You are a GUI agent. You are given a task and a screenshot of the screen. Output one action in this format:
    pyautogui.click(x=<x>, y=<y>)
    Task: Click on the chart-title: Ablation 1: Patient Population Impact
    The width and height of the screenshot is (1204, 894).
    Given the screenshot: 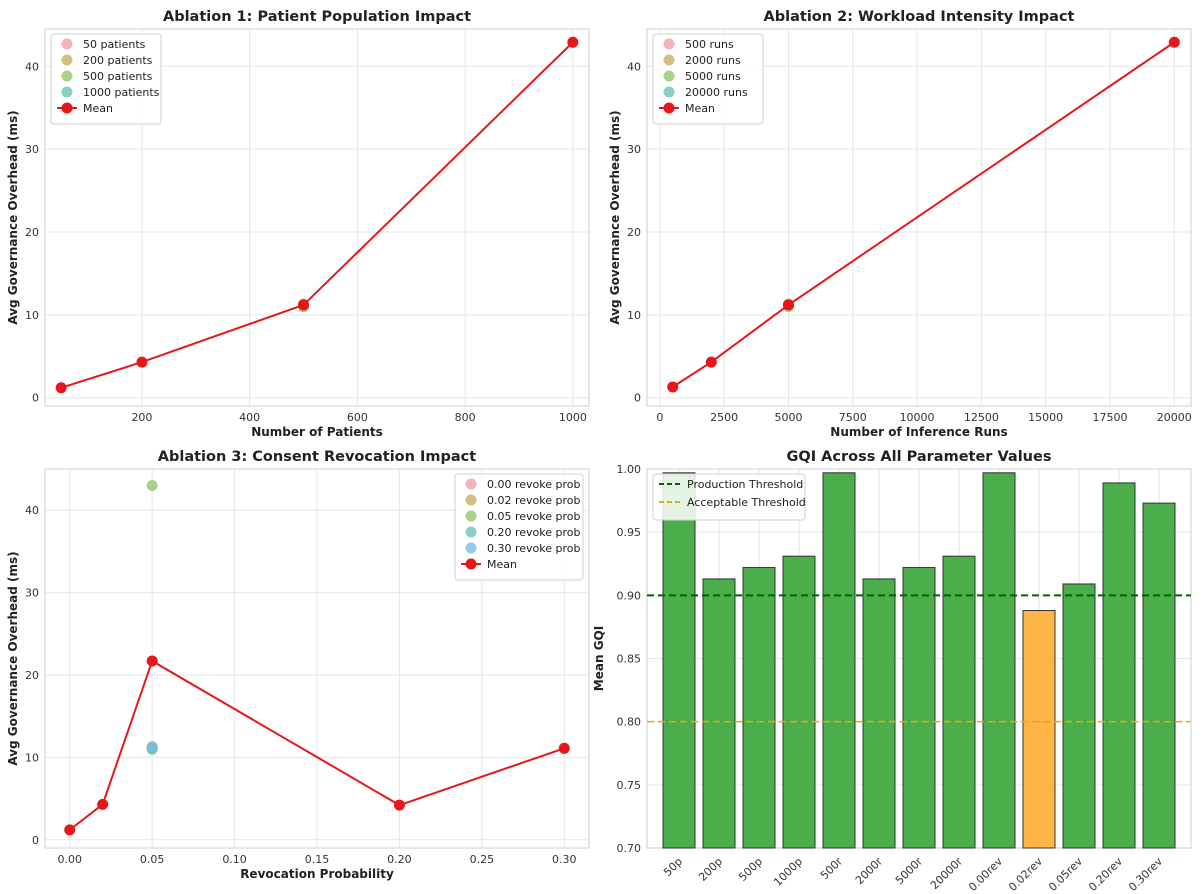 What is the action you would take?
    pyautogui.click(x=317, y=17)
    